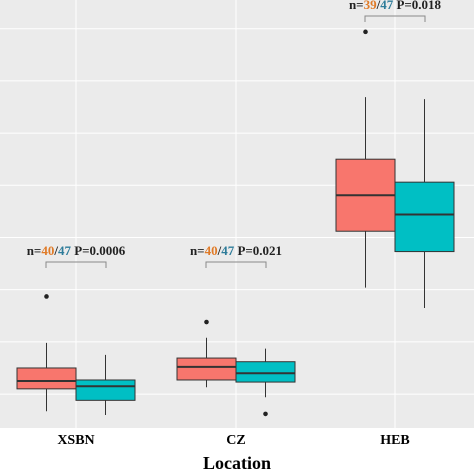 The width and height of the screenshot is (474, 474). I want to click on annotation: n=40/47 P=0.0006, so click(76, 250).